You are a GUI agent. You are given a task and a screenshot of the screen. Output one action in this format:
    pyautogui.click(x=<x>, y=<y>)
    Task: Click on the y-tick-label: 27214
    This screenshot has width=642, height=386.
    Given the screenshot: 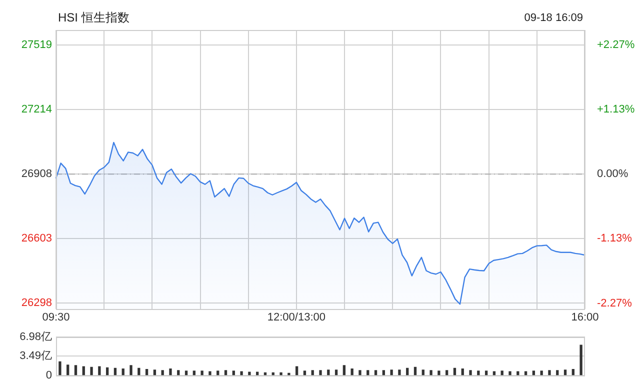 What is the action you would take?
    pyautogui.click(x=36, y=110)
    